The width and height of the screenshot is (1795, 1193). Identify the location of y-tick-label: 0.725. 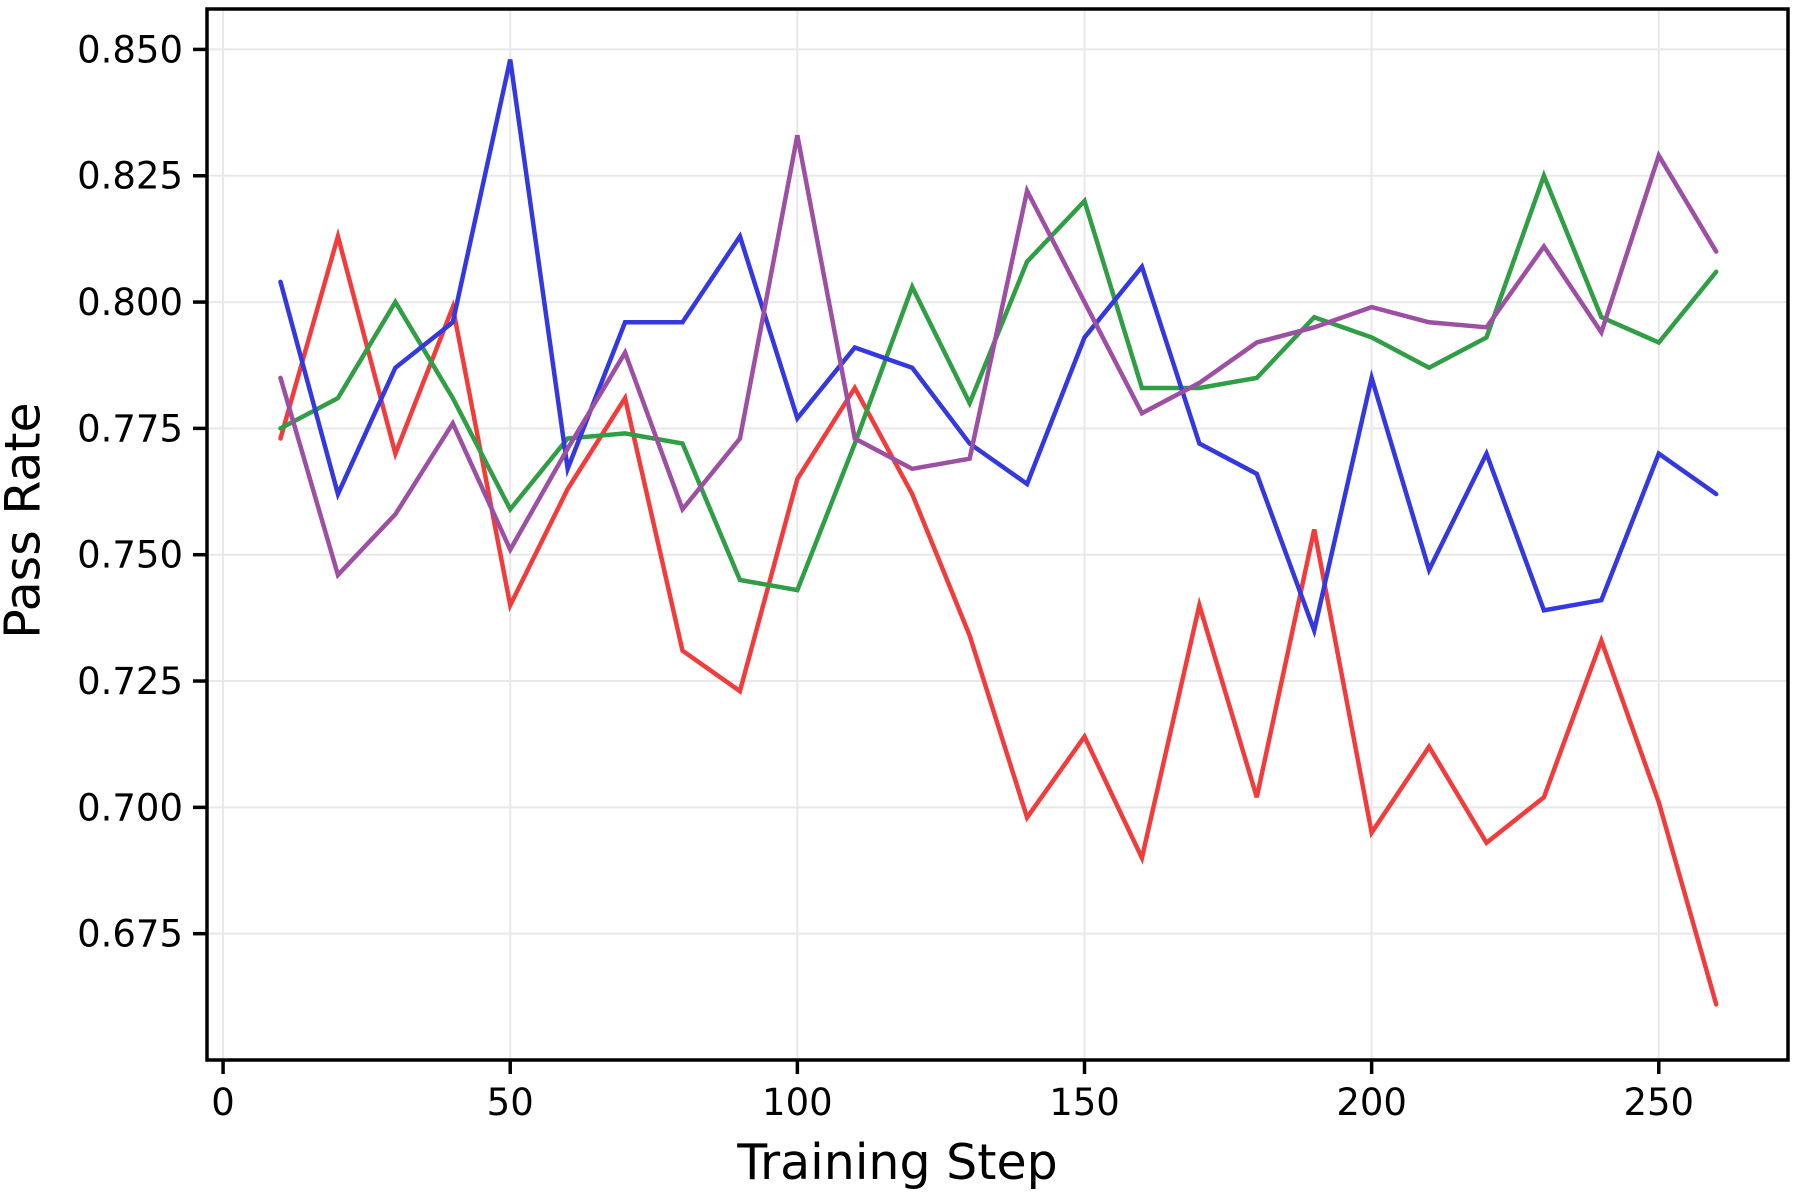
(130, 681).